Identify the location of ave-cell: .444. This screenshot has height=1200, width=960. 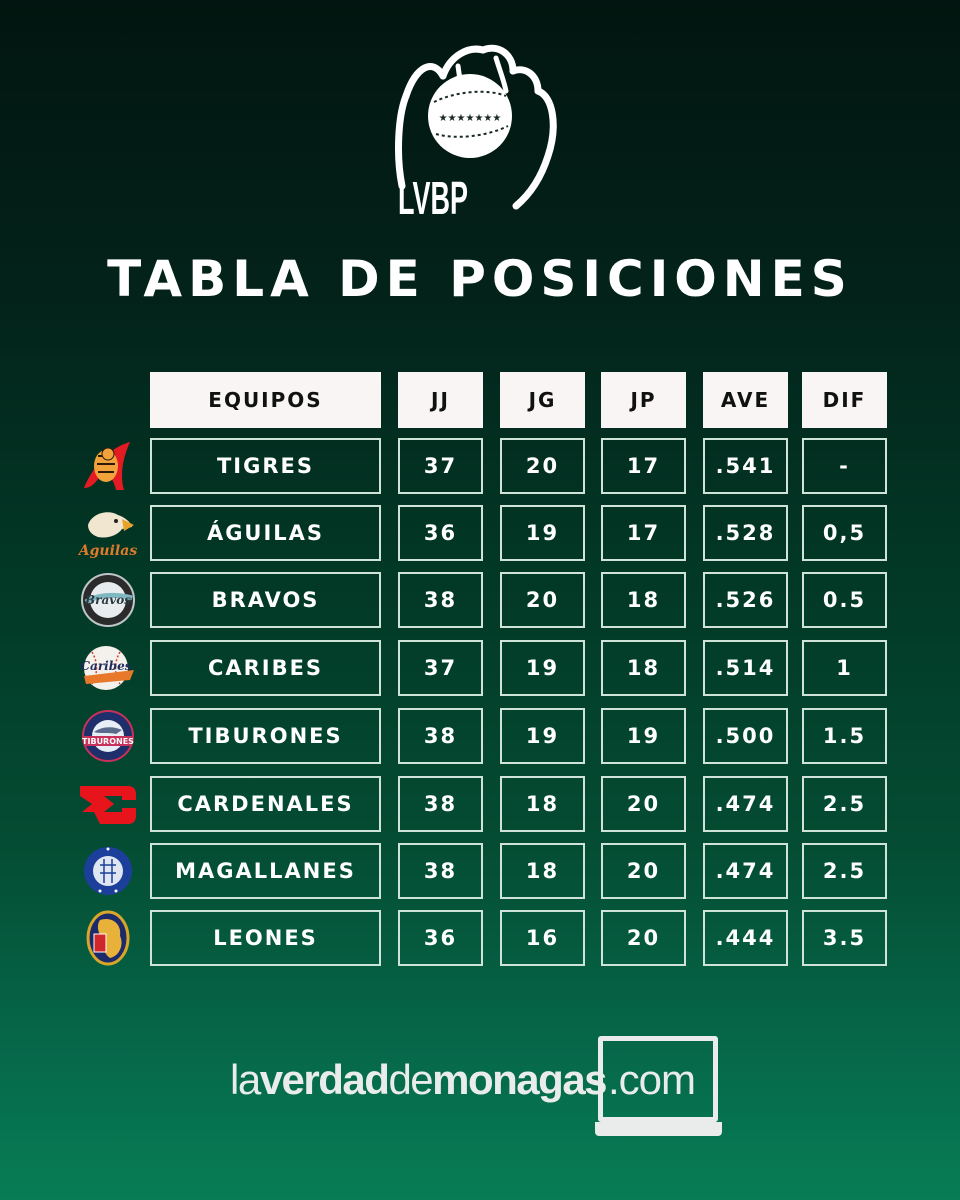
(745, 938).